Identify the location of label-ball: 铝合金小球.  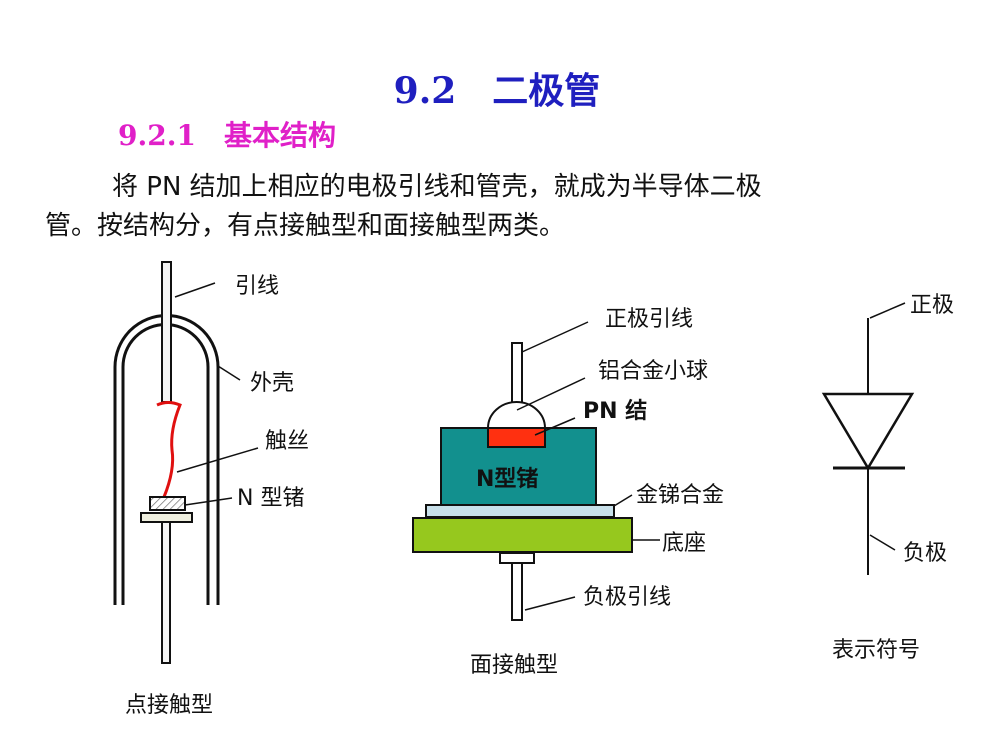
(653, 371).